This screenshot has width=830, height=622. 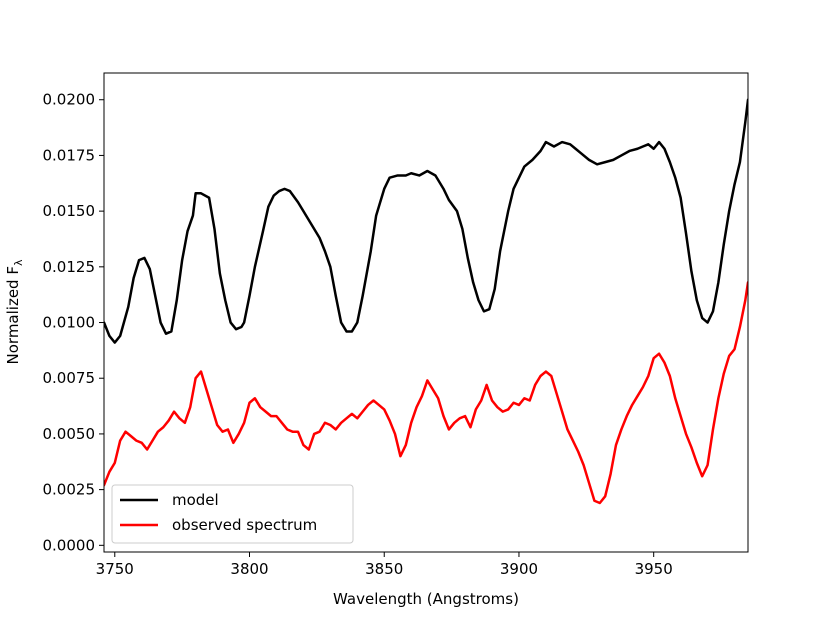 I want to click on x-axis-label: Wavelength (Angstroms), so click(x=426, y=599).